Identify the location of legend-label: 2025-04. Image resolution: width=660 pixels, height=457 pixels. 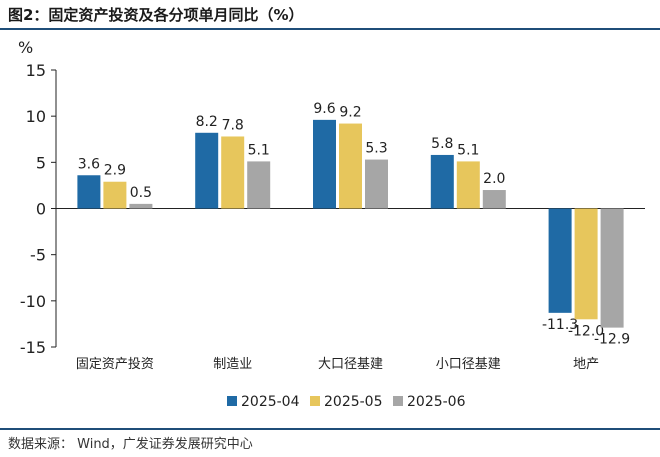
(270, 402).